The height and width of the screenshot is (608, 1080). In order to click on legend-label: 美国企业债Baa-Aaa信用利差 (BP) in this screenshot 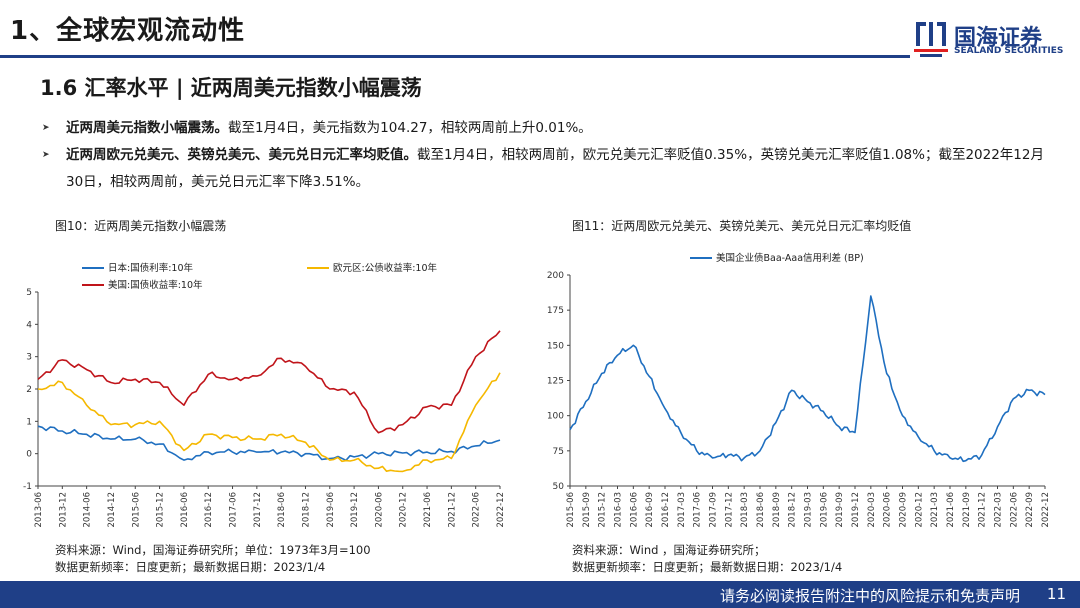, I will do `click(790, 258)`.